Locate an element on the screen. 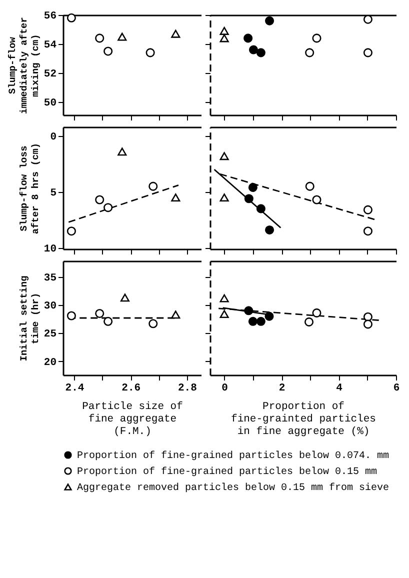 Image resolution: width=409 pixels, height=578 pixels. x-tick-label: 6 is located at coordinates (396, 388).